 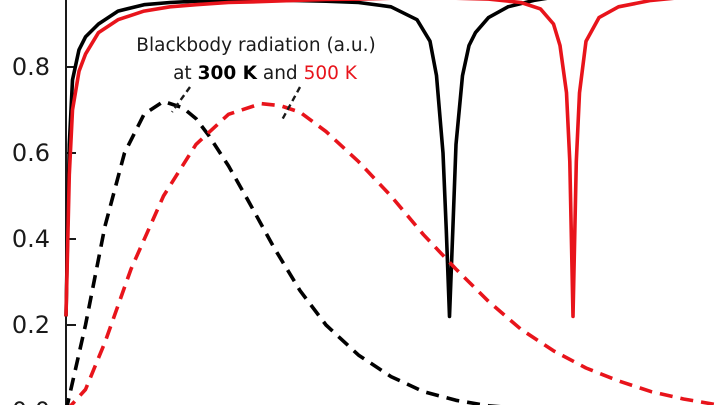 I want to click on y-tick-label: 0.2, so click(x=31, y=325).